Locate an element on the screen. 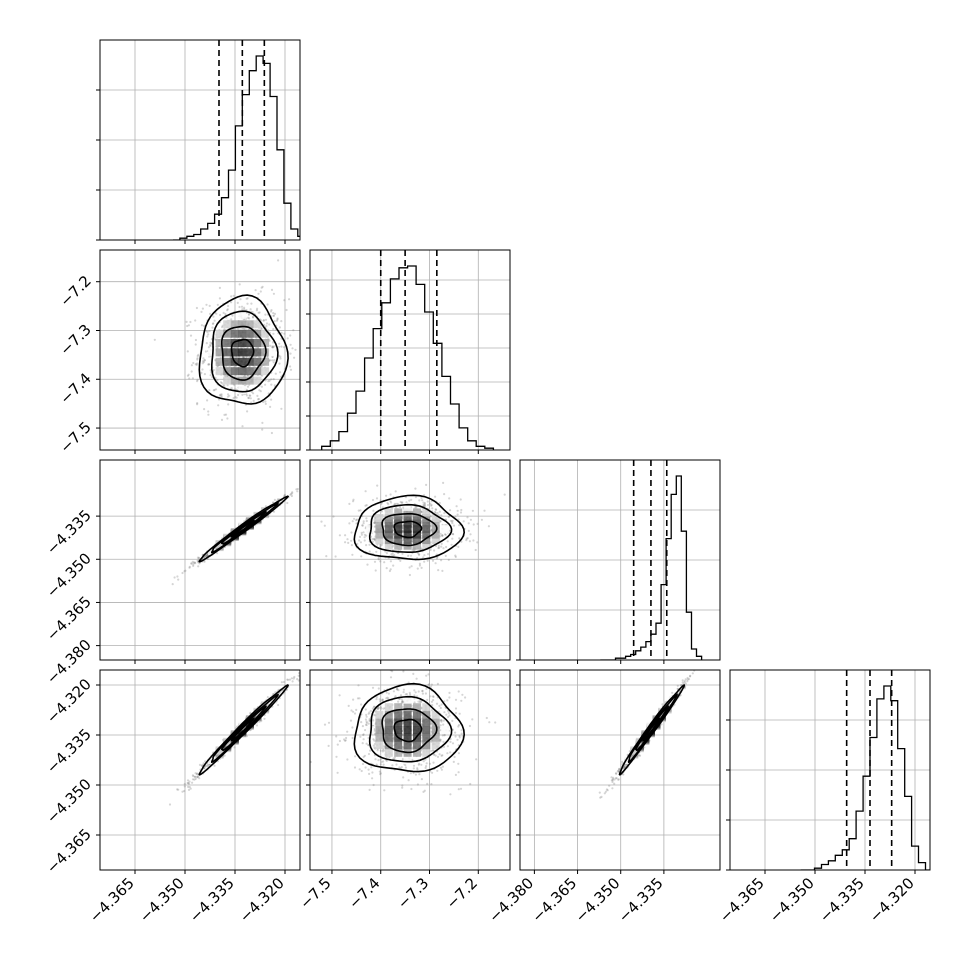 This screenshot has width=970, height=970. panel-frame is located at coordinates (620, 560).